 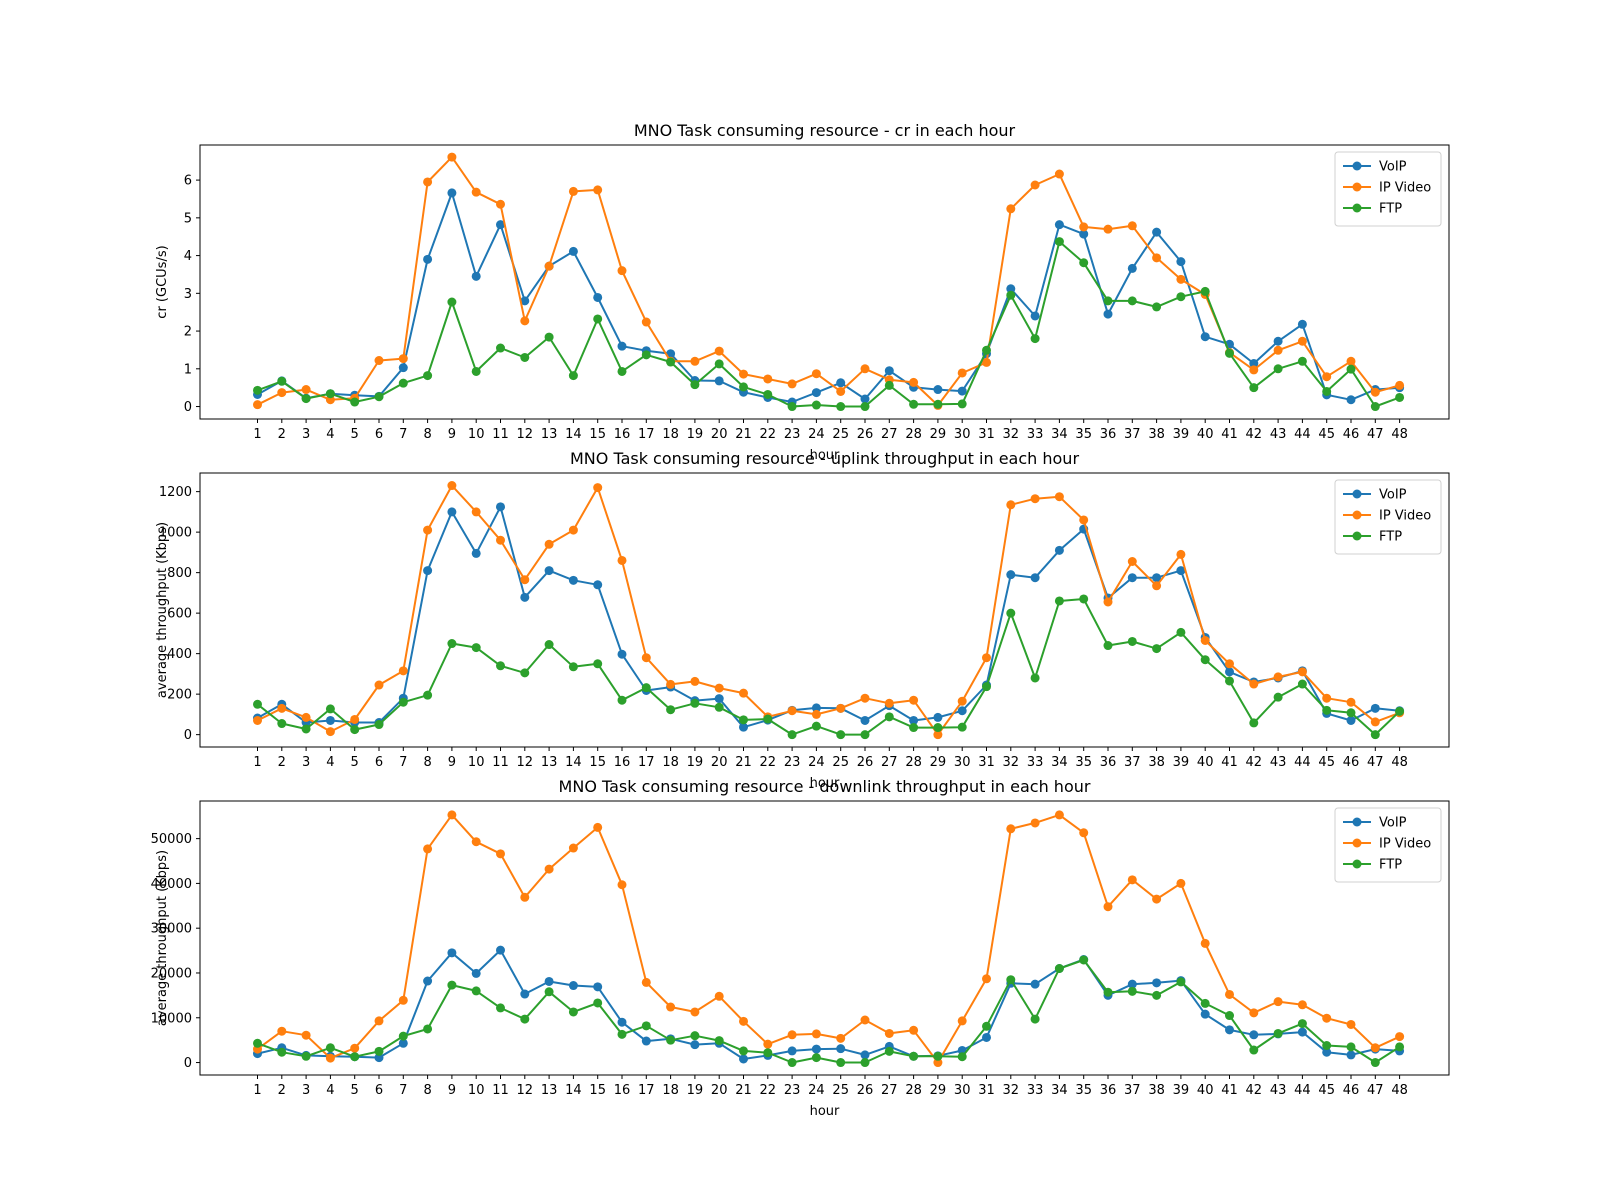 I want to click on x-tick-label: 20, so click(x=719, y=762).